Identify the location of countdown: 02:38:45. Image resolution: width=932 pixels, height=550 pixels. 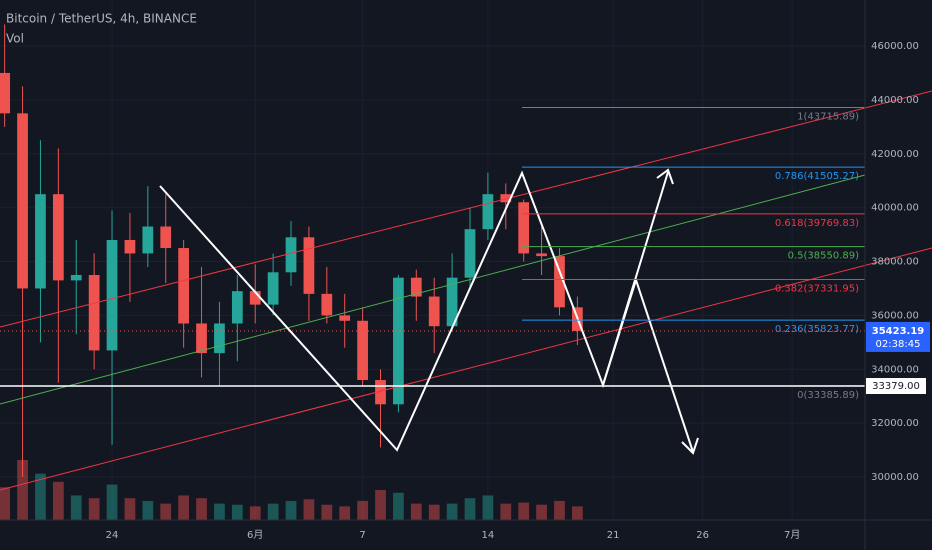
(898, 344).